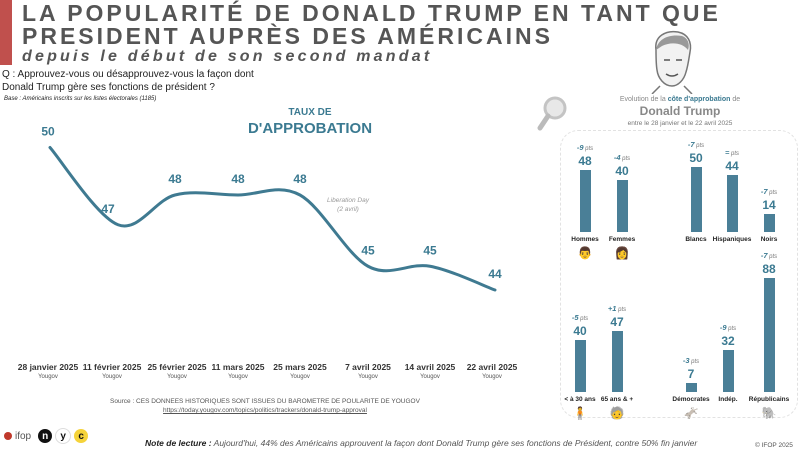  I want to click on heading-suffix: de, so click(735, 99).